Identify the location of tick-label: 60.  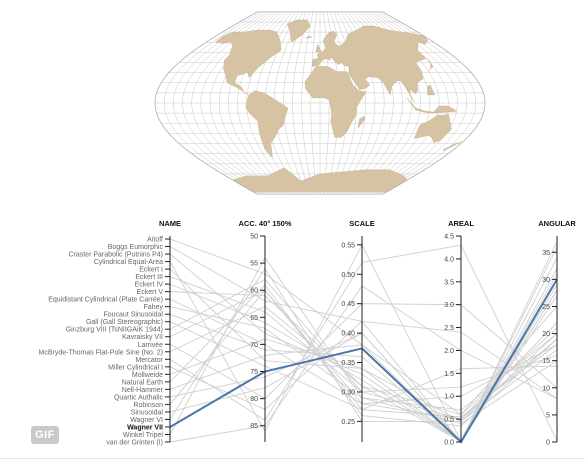
(254, 291).